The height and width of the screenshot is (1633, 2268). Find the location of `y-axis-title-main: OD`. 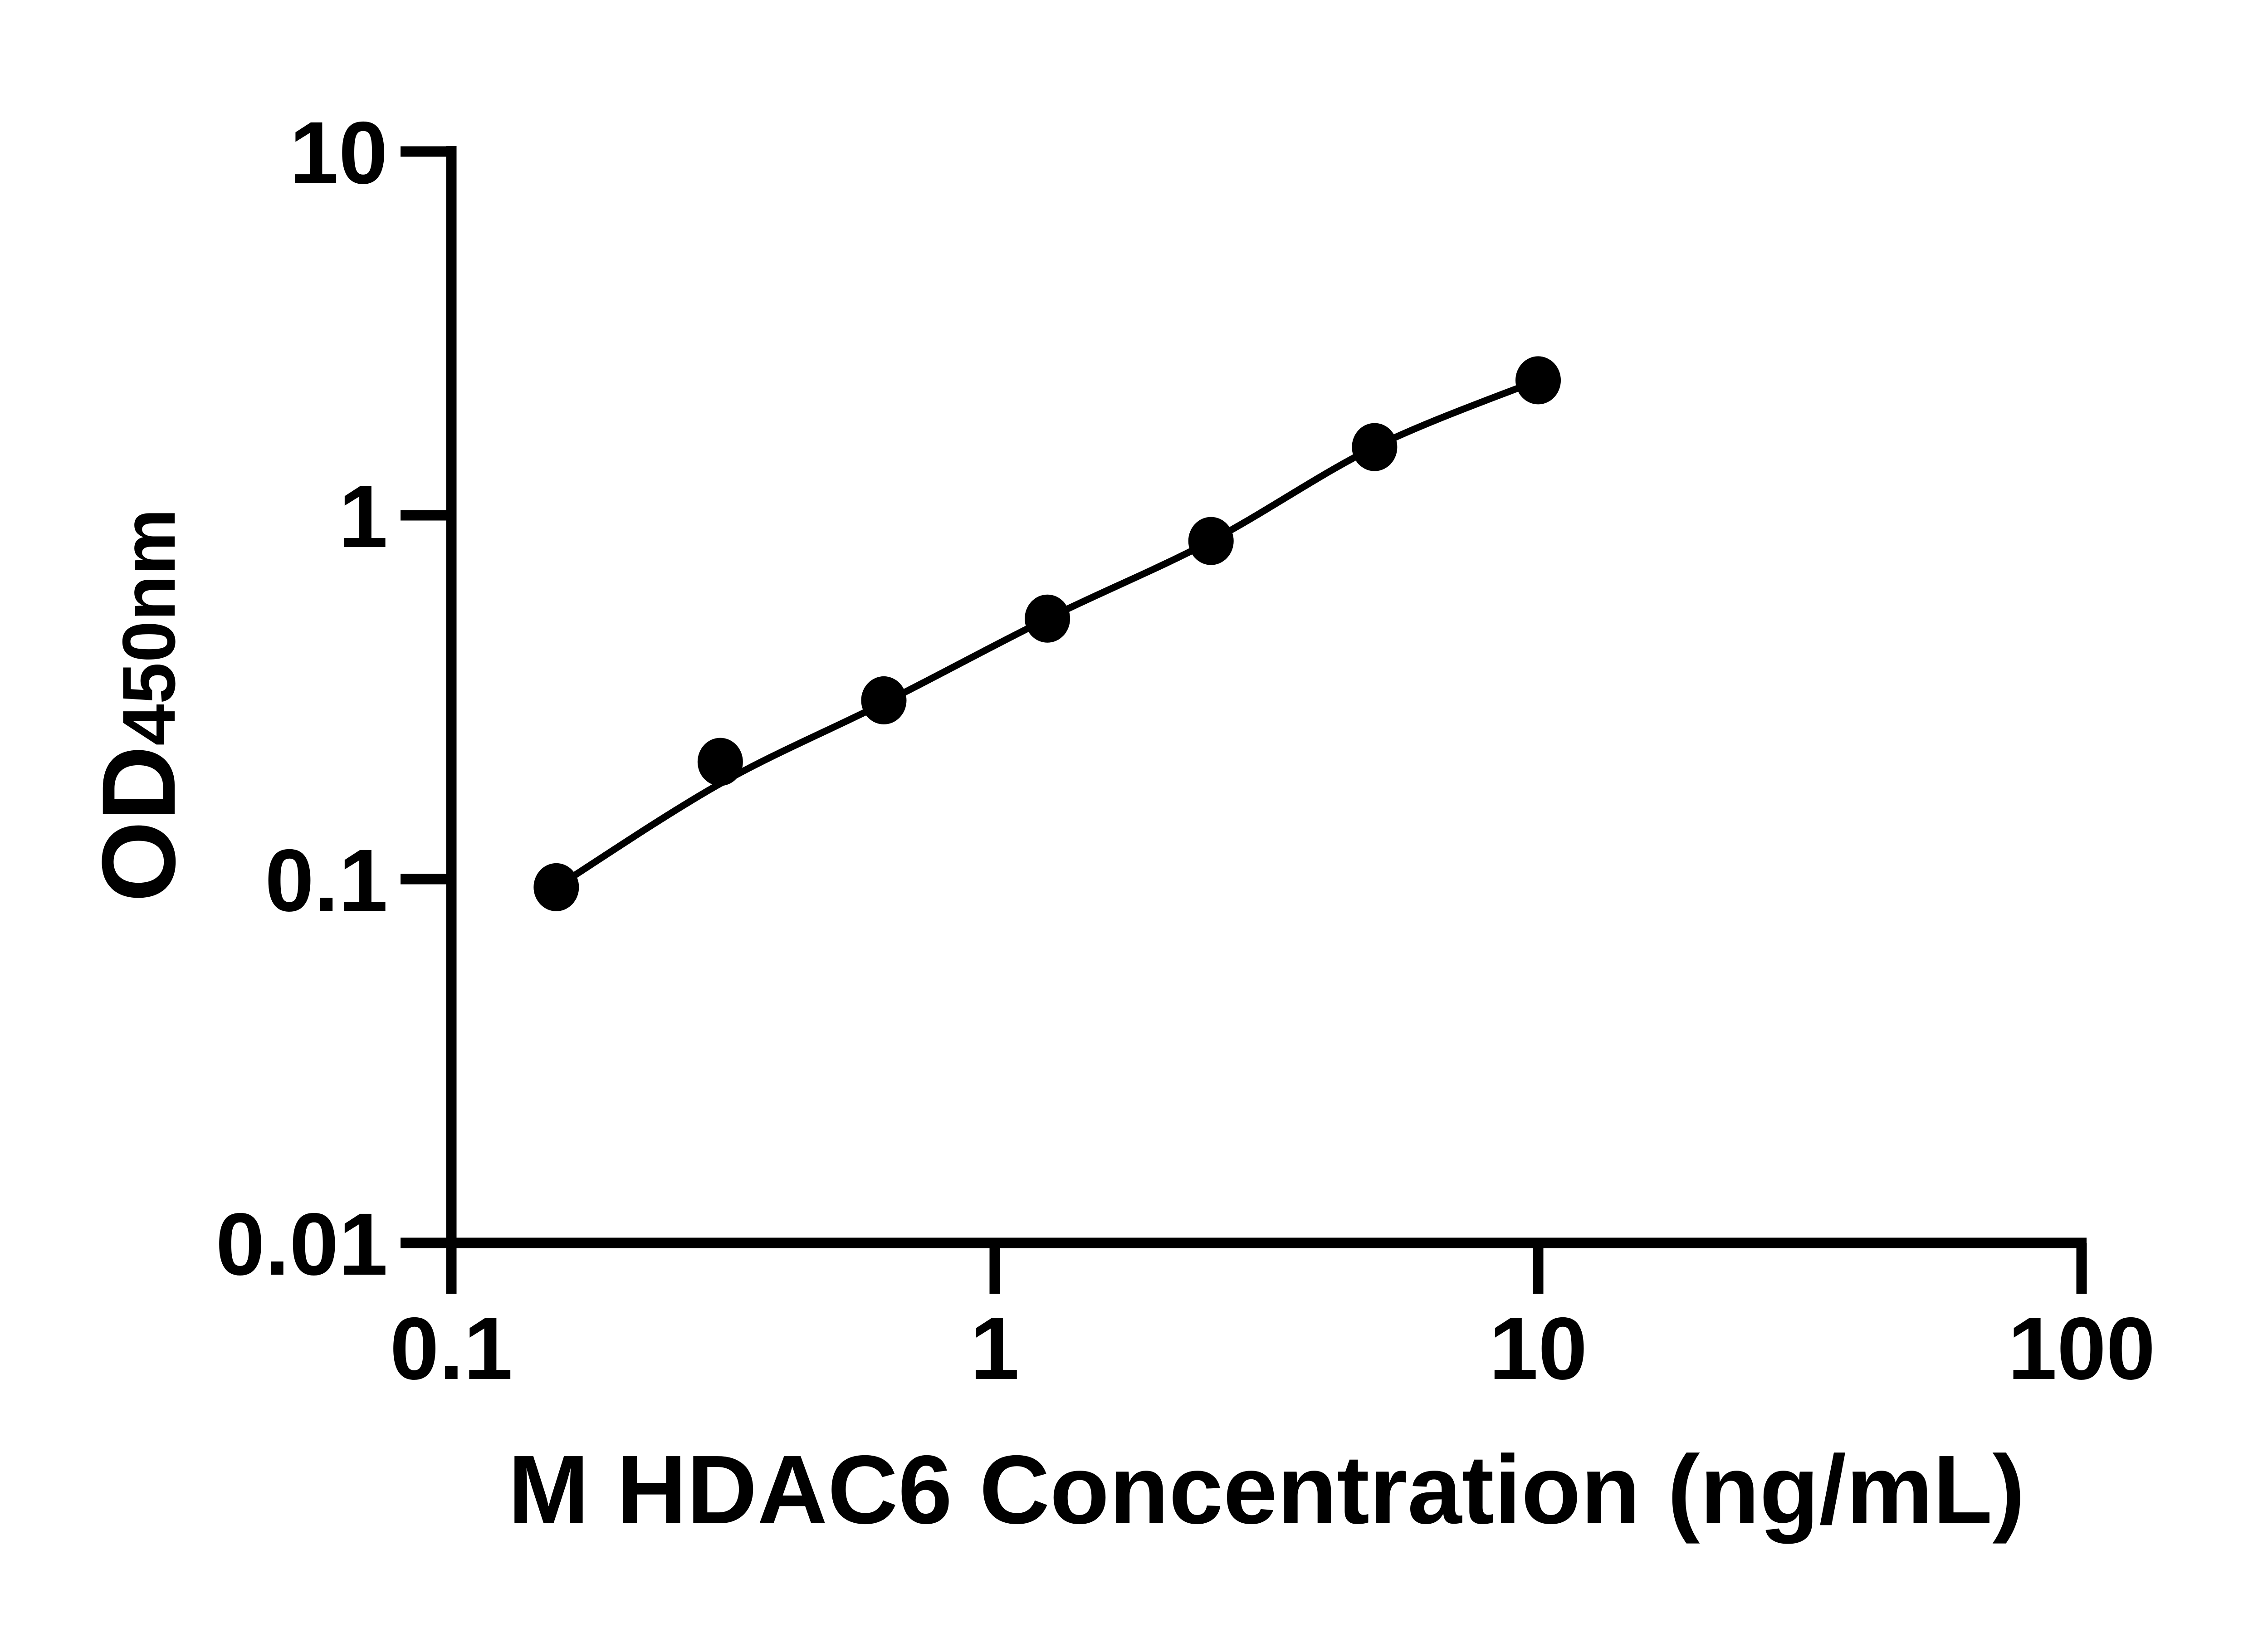

y-axis-title-main: OD is located at coordinates (139, 824).